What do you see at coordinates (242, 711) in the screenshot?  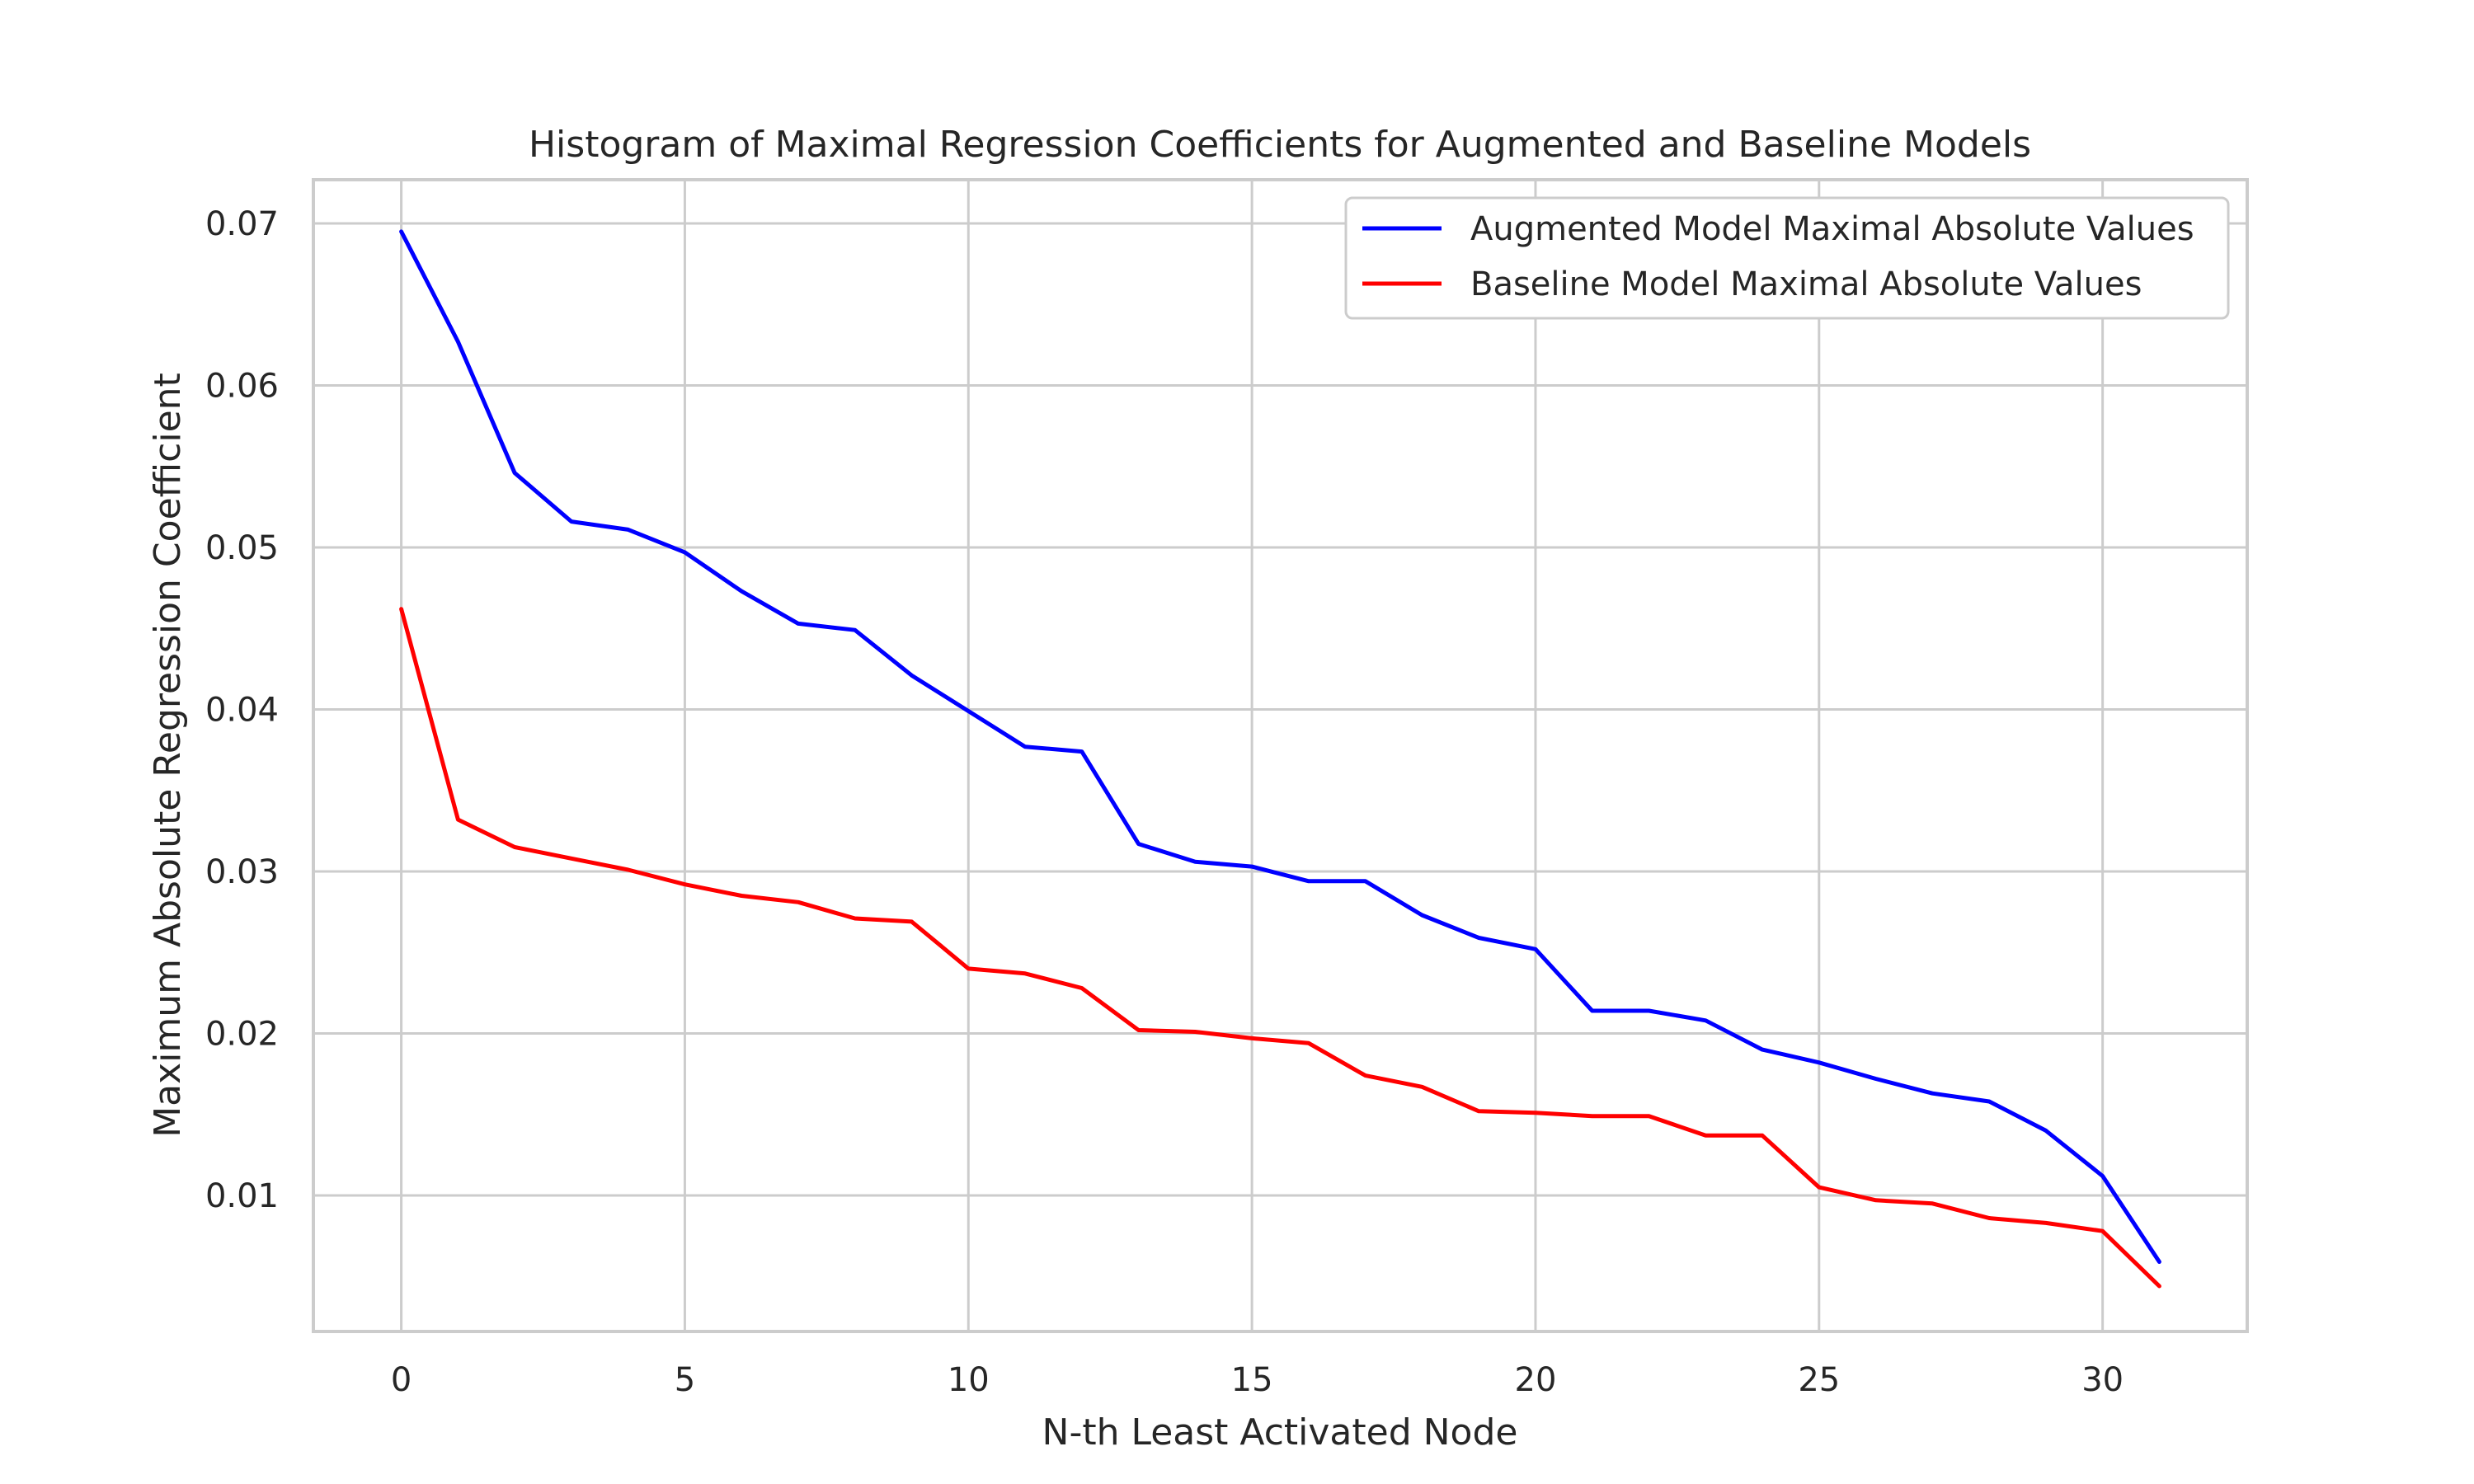 I see `y-tick-label: 0.04` at bounding box center [242, 711].